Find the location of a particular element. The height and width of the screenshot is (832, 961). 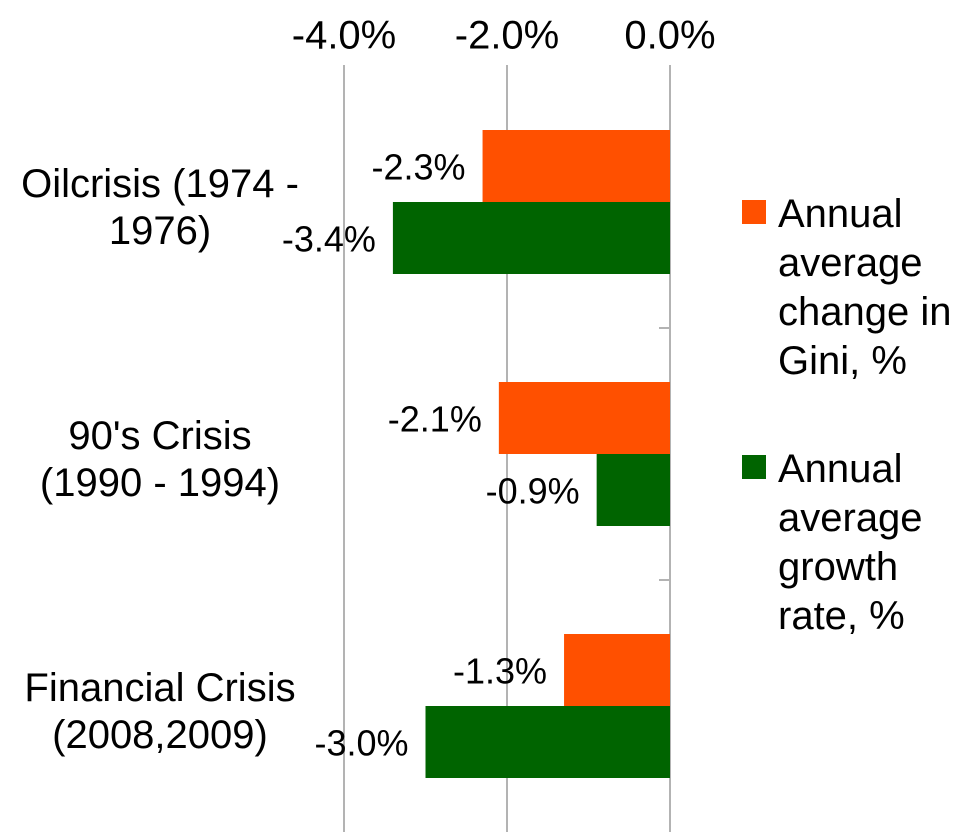

data-label: -3.0% is located at coordinates (361, 743).